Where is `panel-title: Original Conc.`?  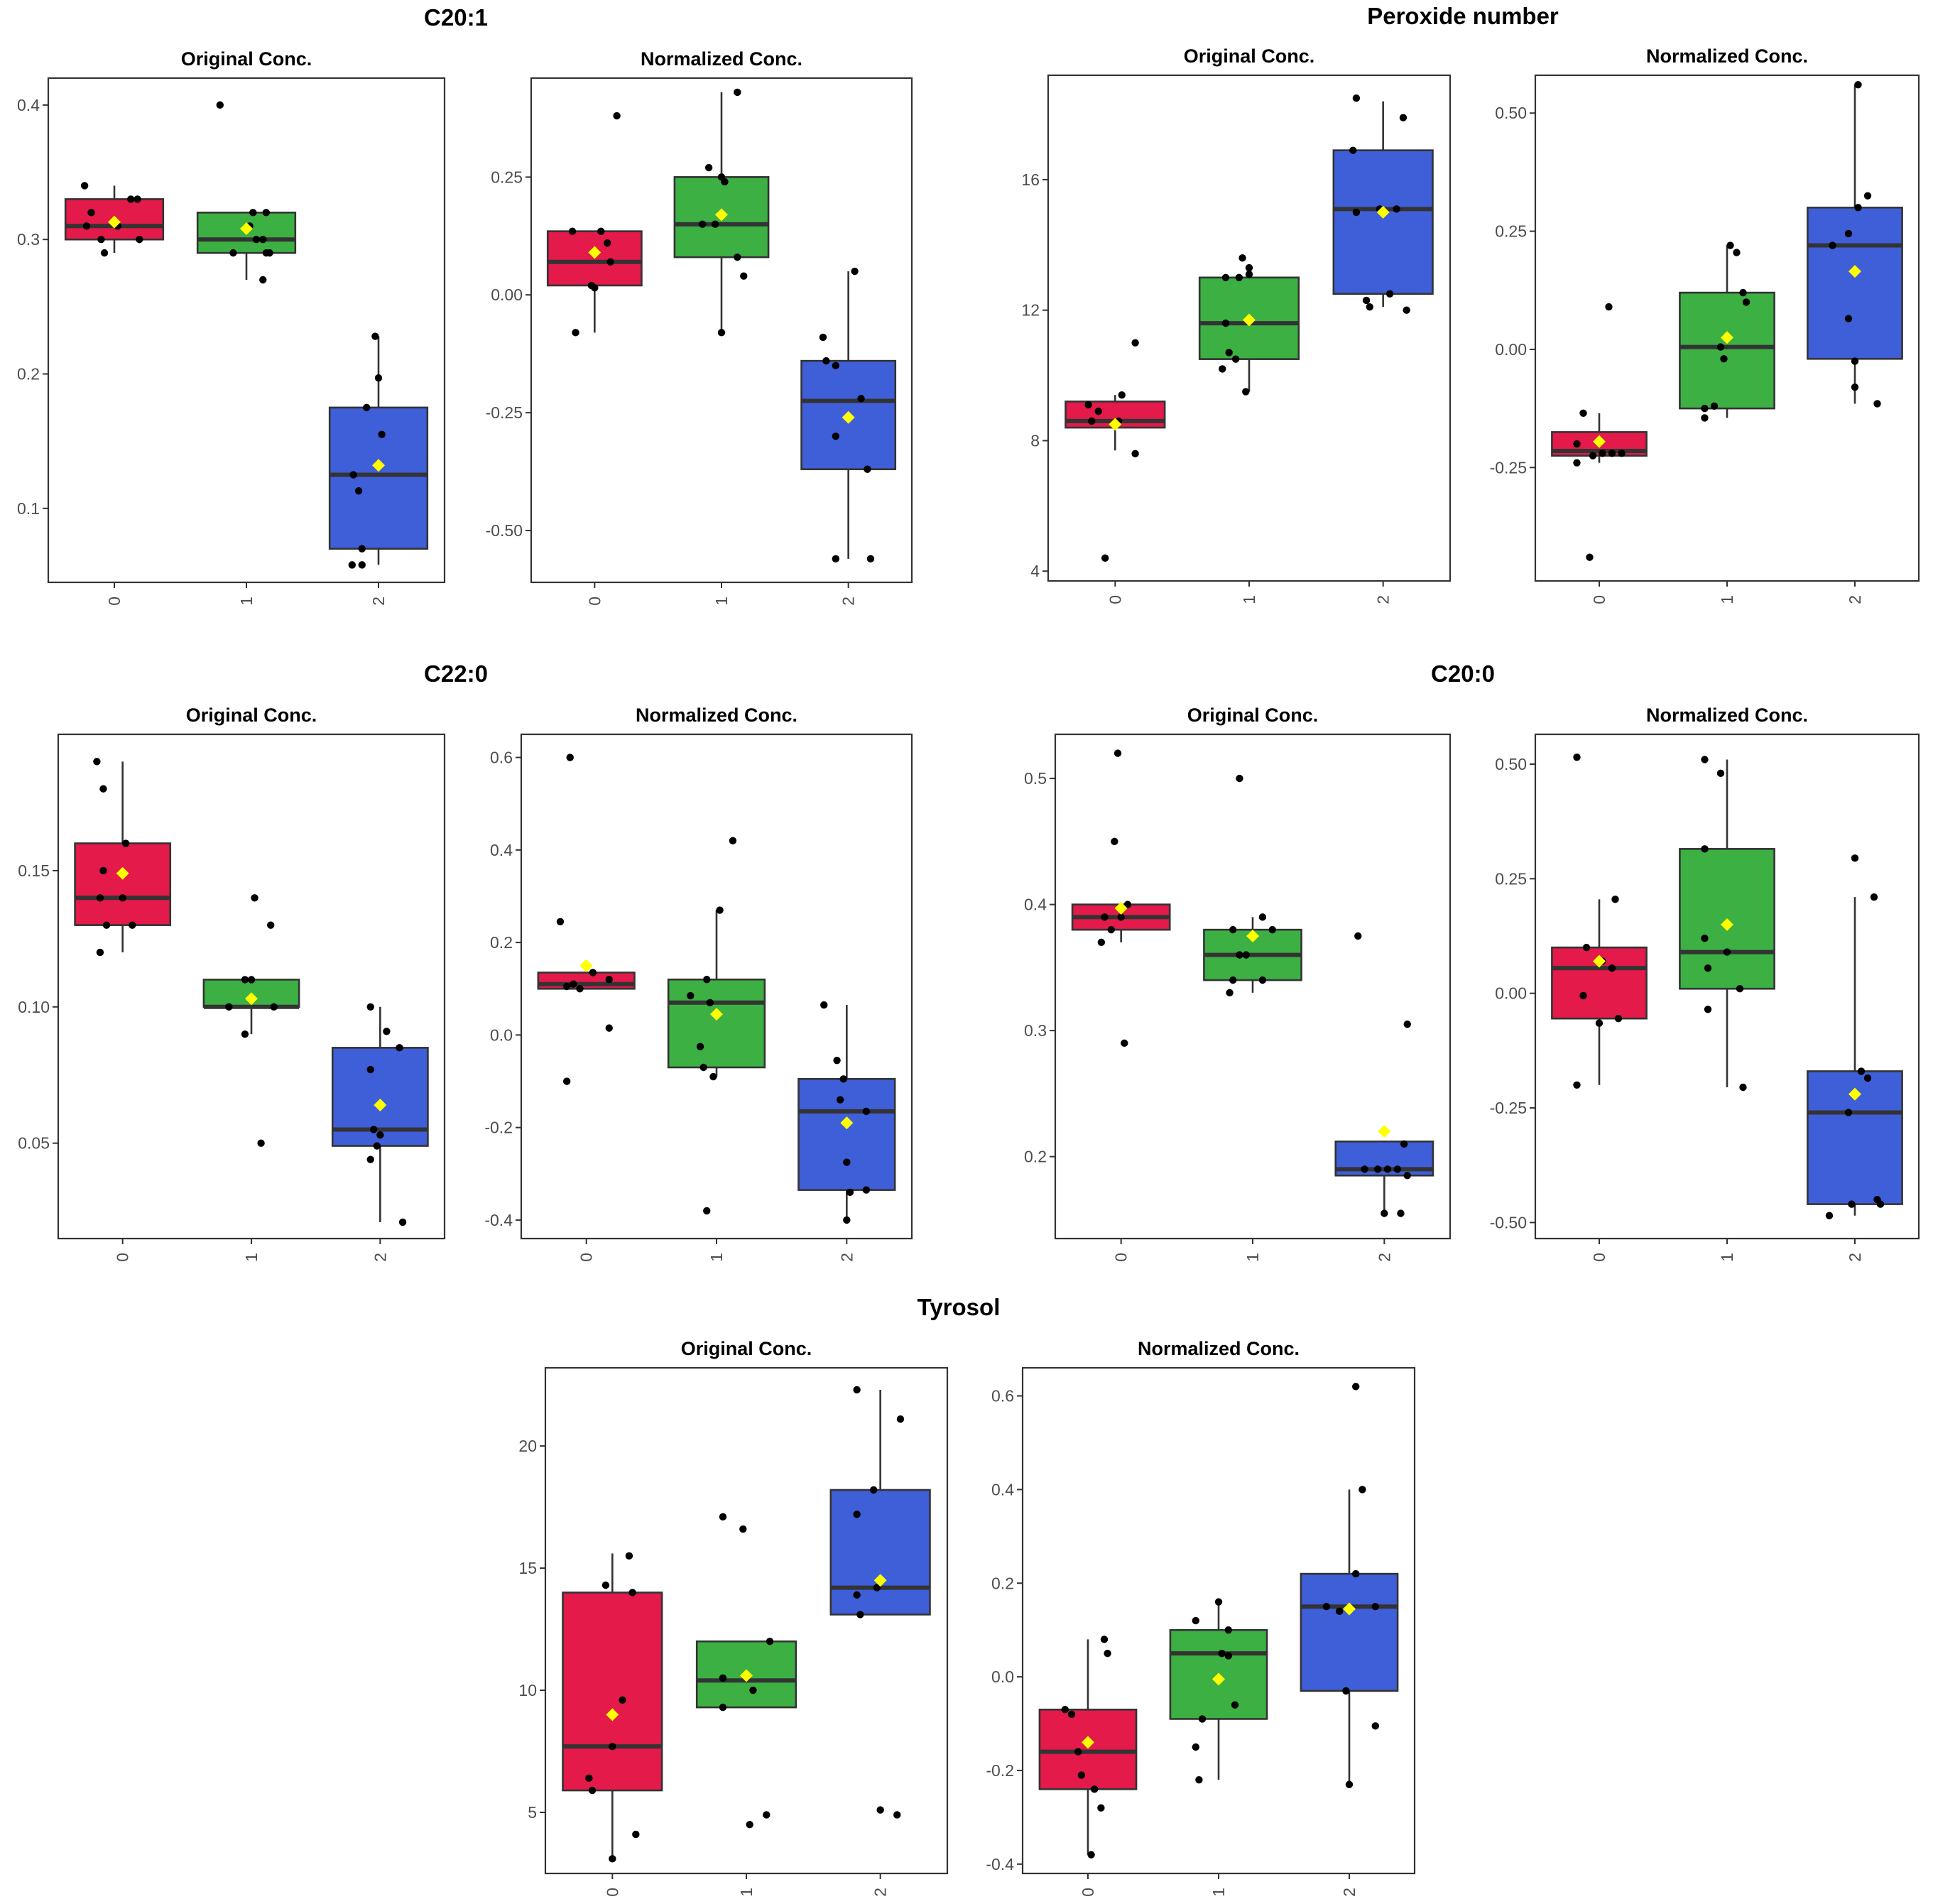 panel-title: Original Conc. is located at coordinates (252, 715).